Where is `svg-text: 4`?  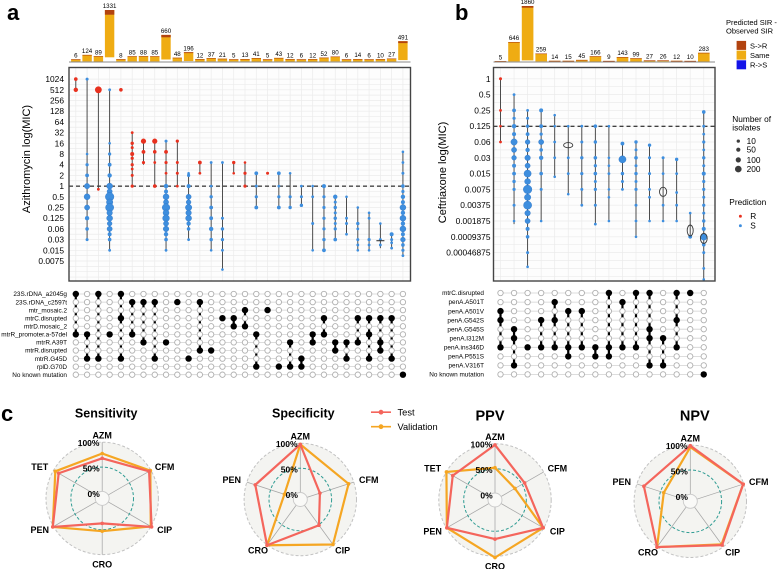
svg-text: 4 is located at coordinates (61, 165).